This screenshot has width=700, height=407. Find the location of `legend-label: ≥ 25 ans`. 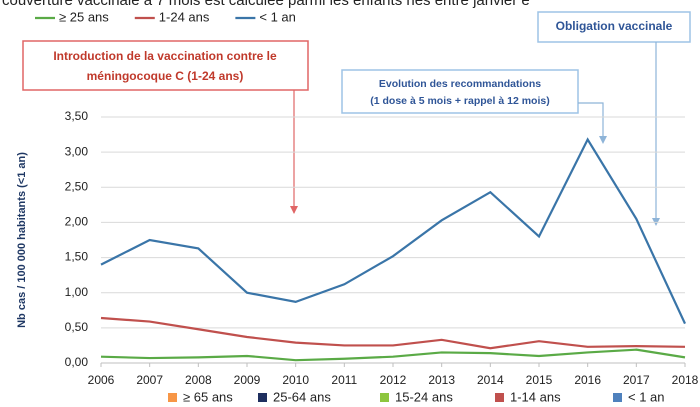

legend-label: ≥ 25 ans is located at coordinates (84, 16).